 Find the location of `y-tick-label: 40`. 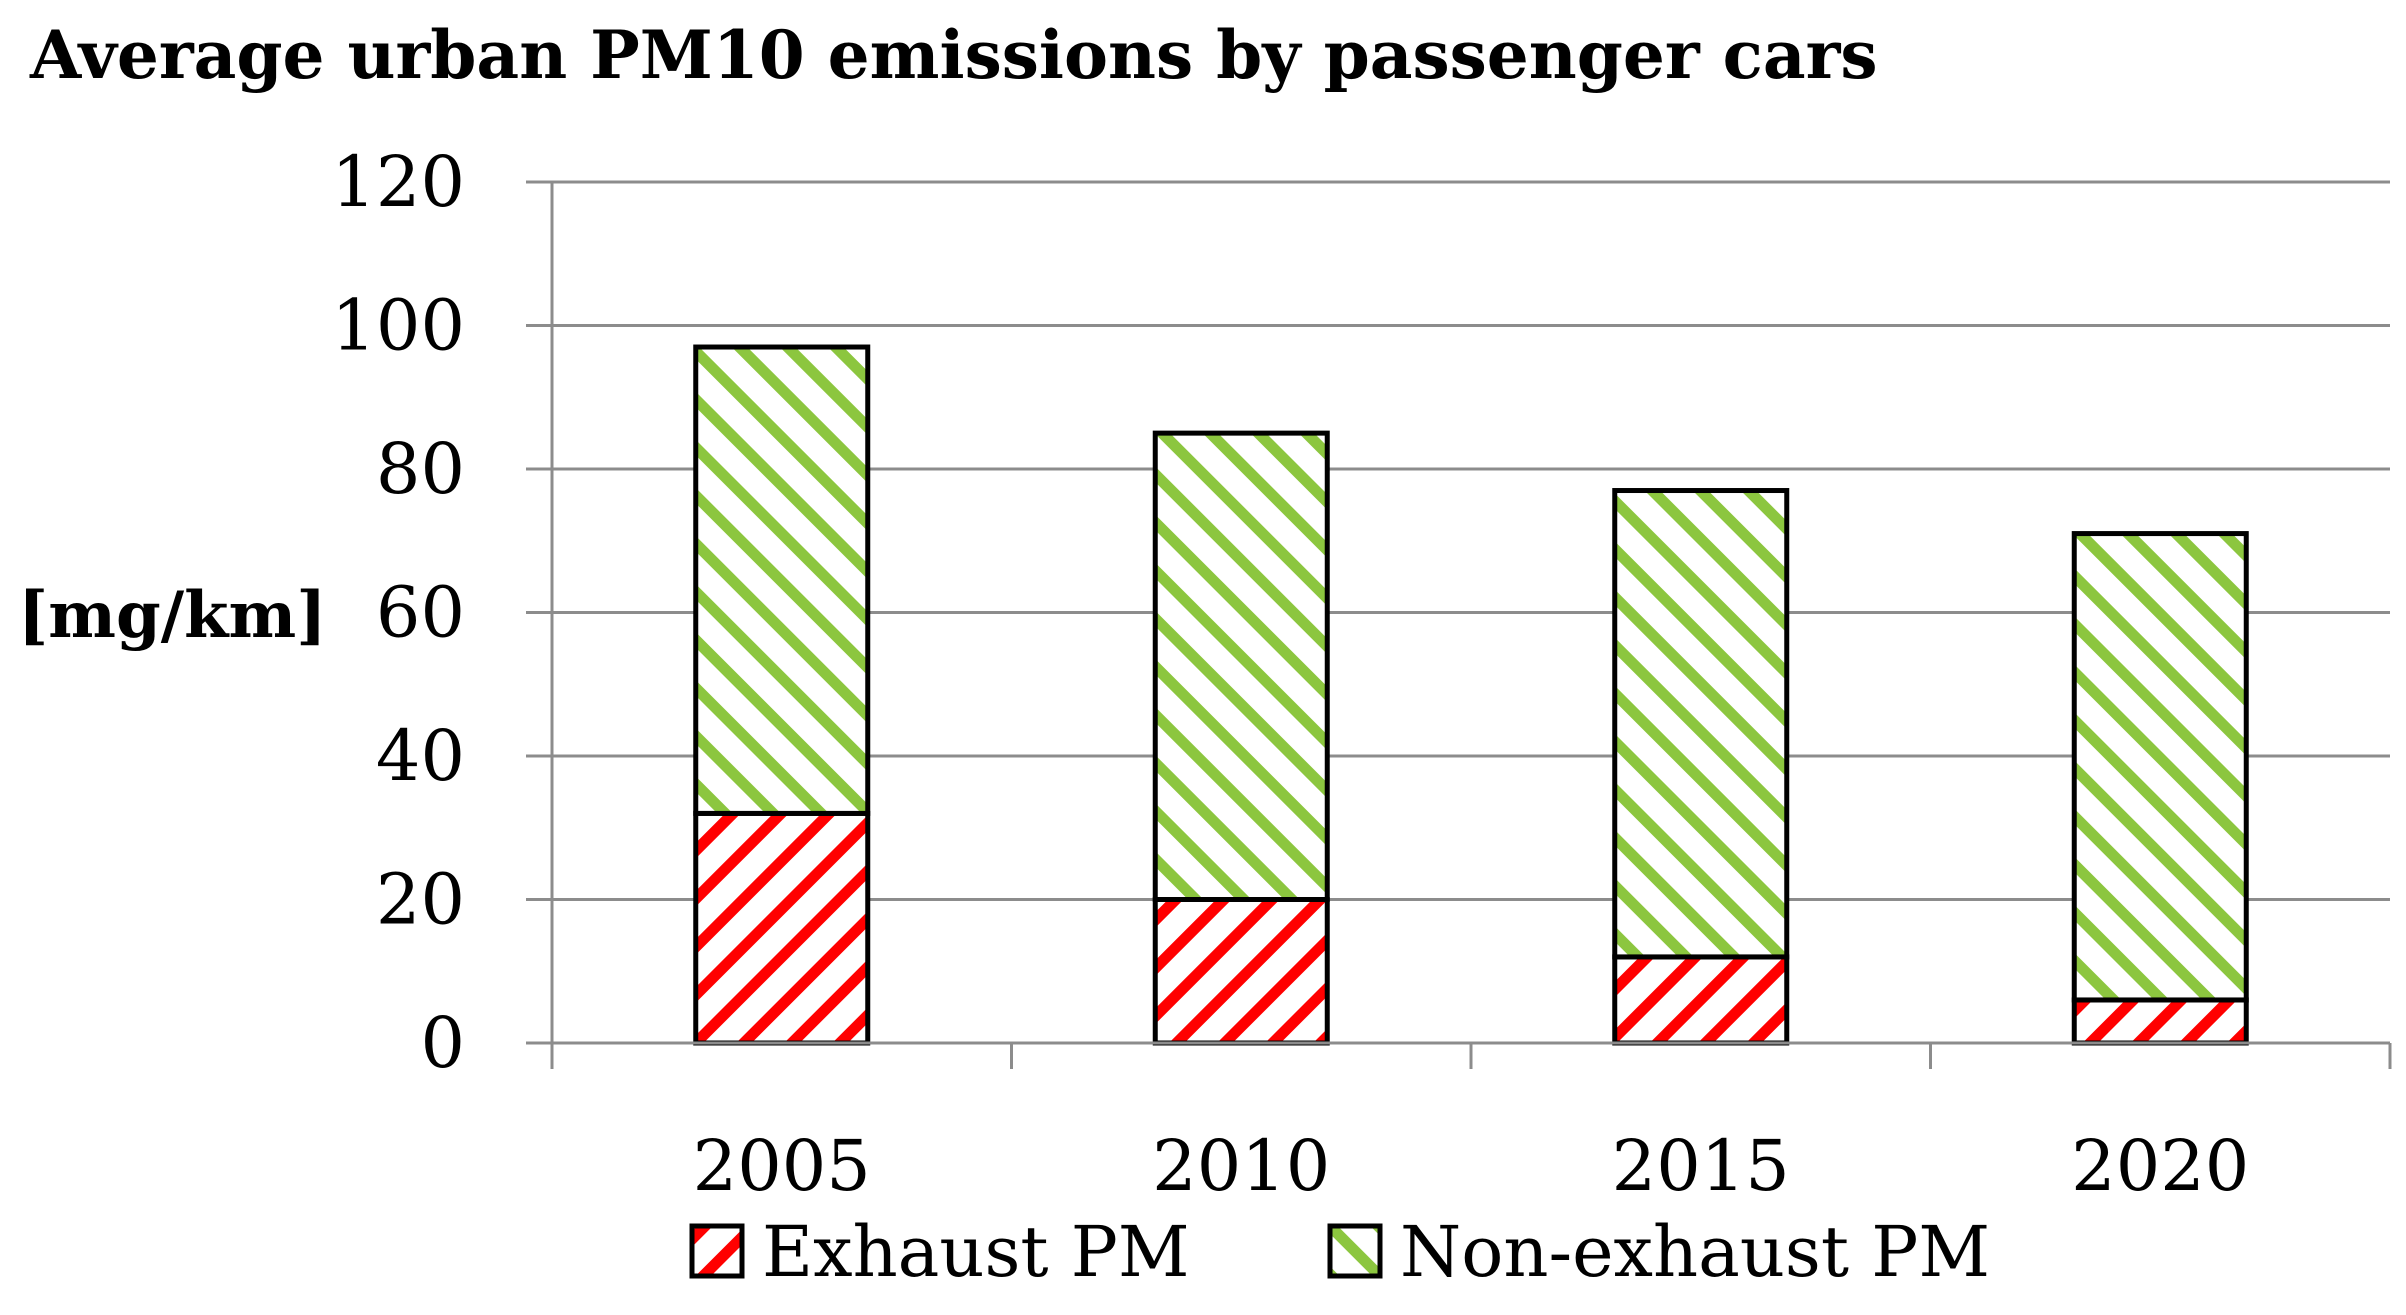

y-tick-label: 40 is located at coordinates (420, 756).